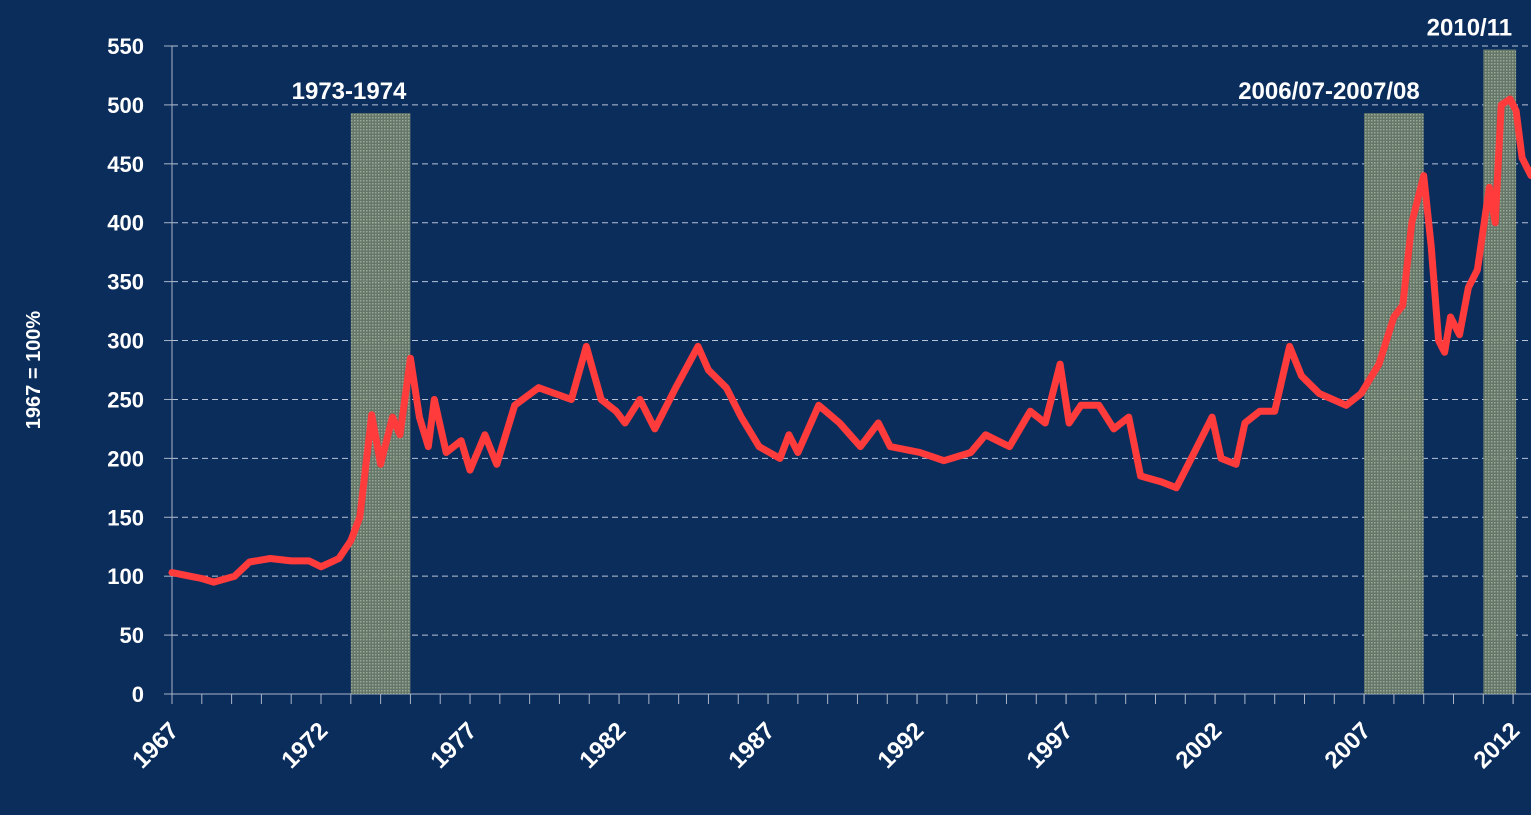  I want to click on y-tick-label: 400, so click(125, 223).